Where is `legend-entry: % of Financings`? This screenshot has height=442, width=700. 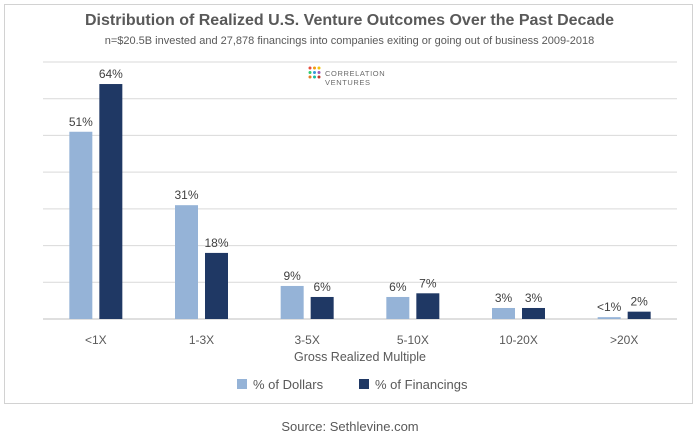 legend-entry: % of Financings is located at coordinates (421, 384).